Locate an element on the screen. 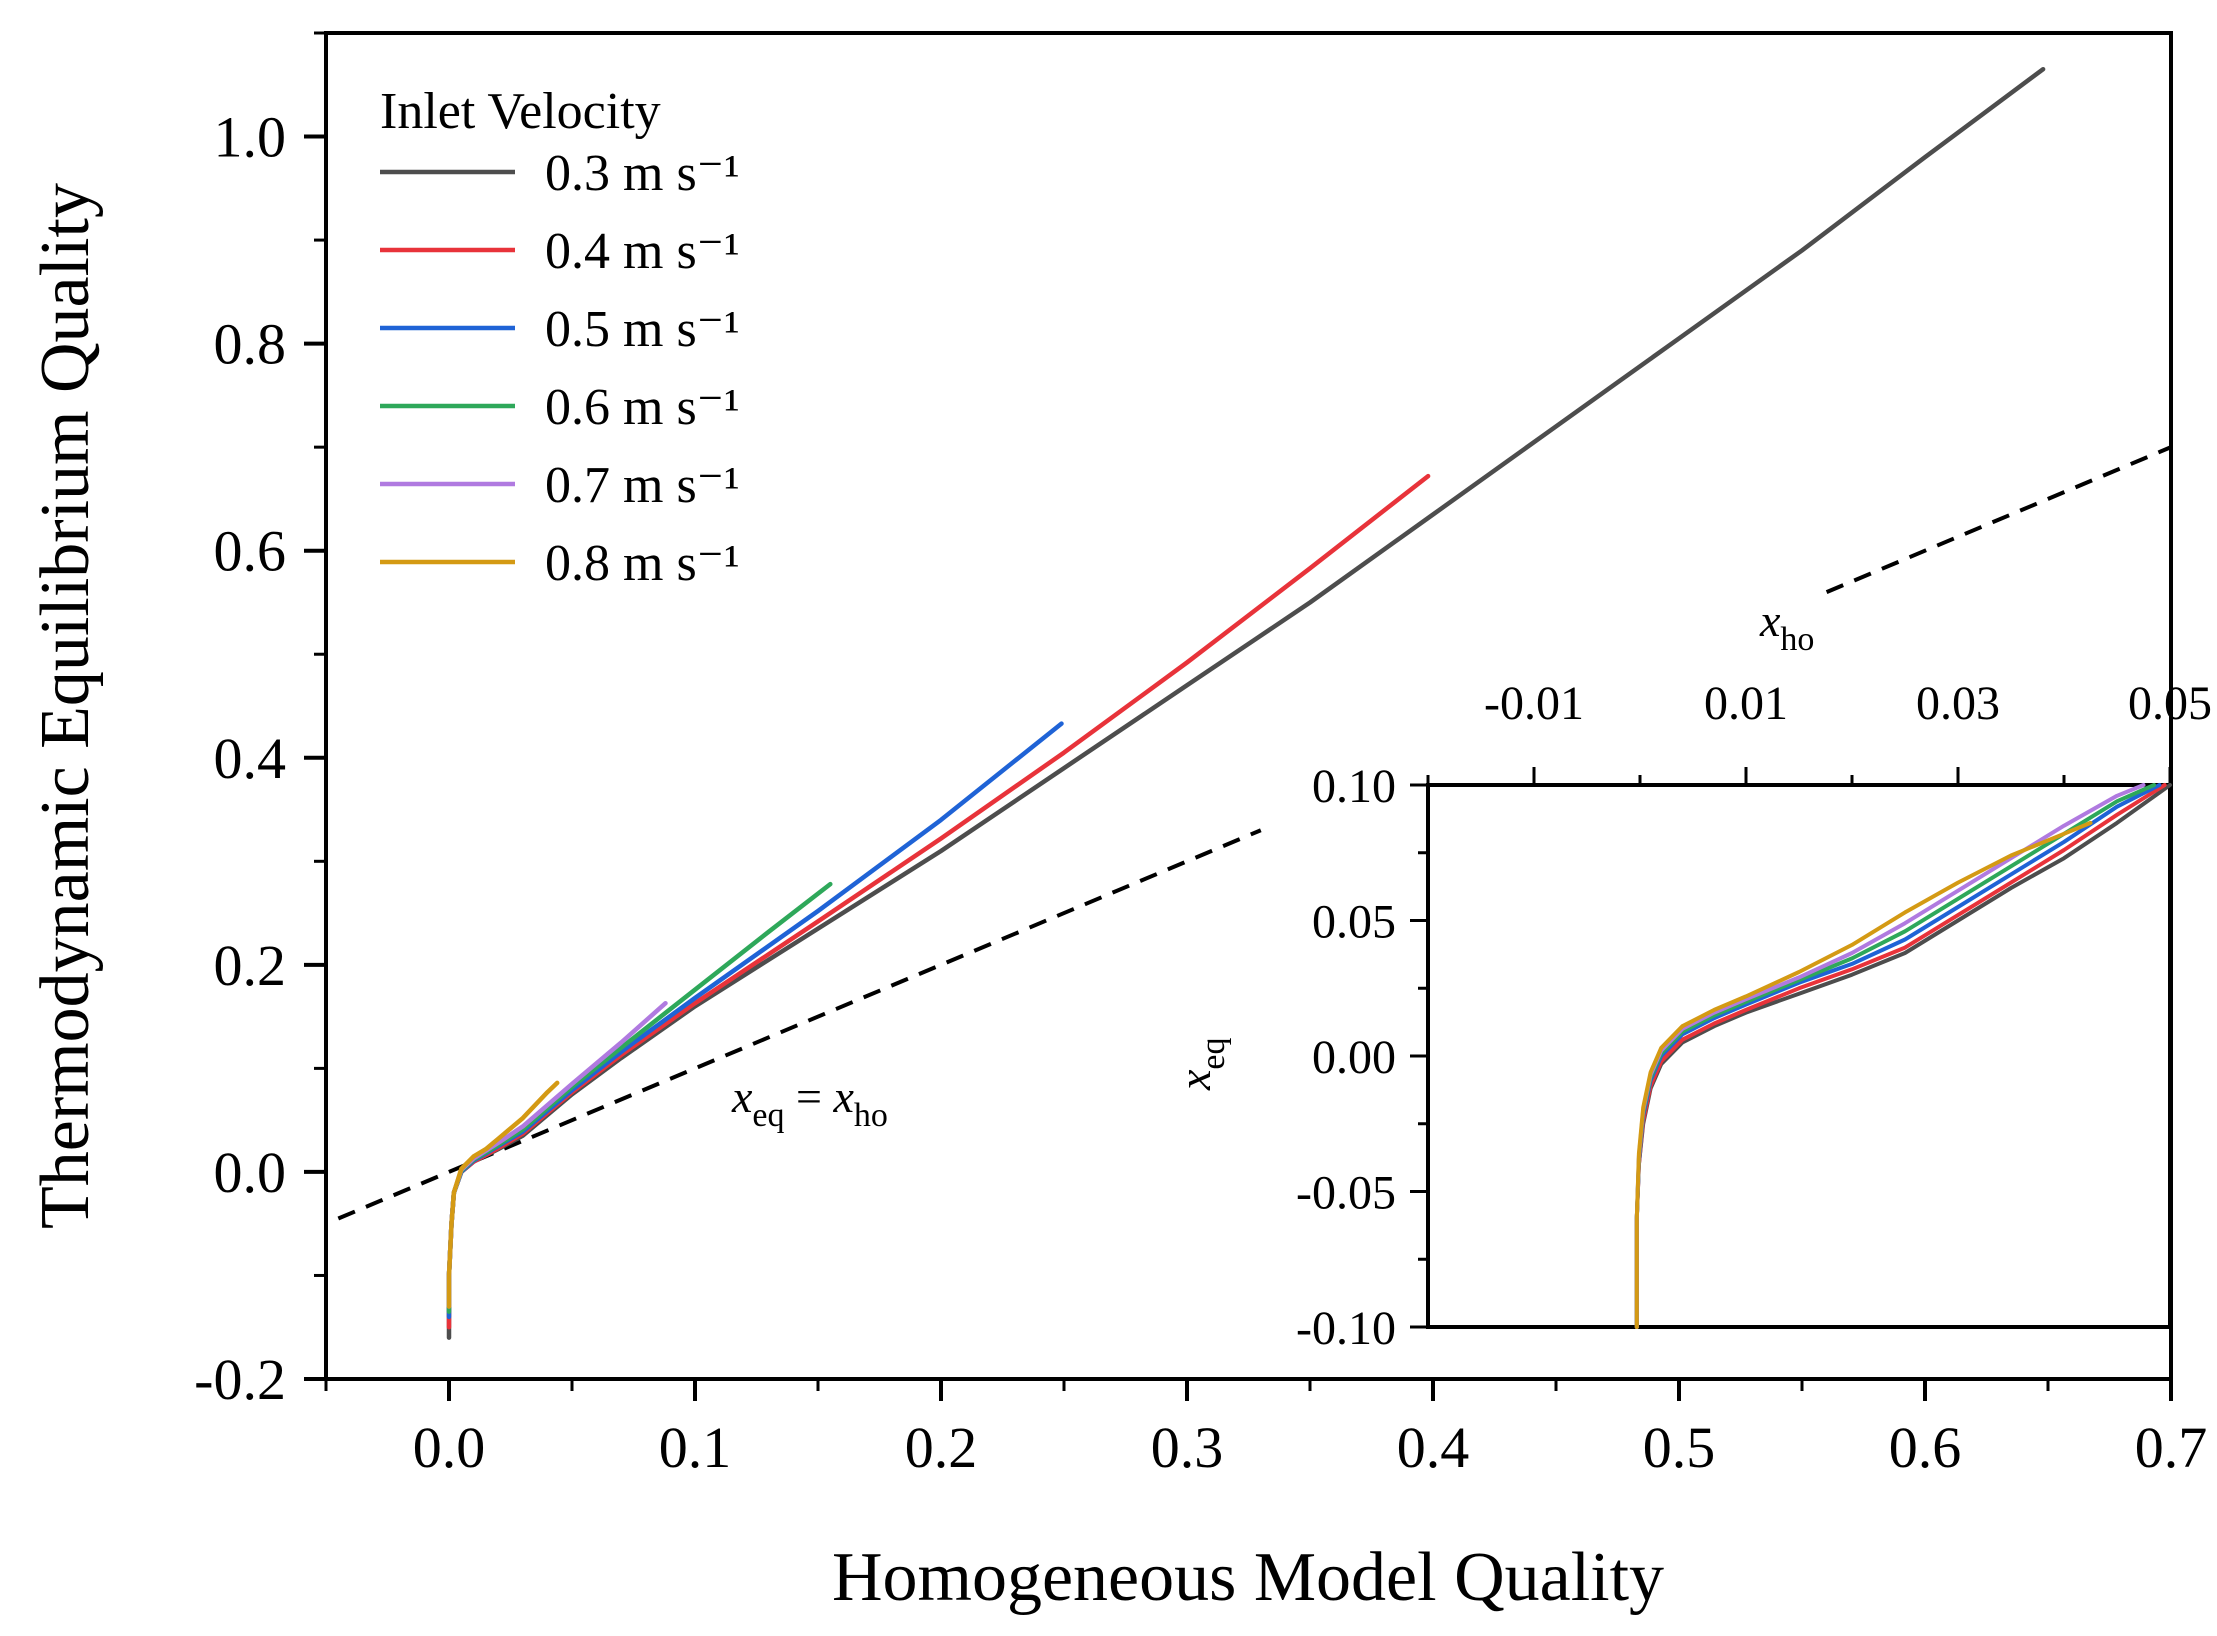 Image resolution: width=2217 pixels, height=1636 pixels. inset-background is located at coordinates (1799, 1056).